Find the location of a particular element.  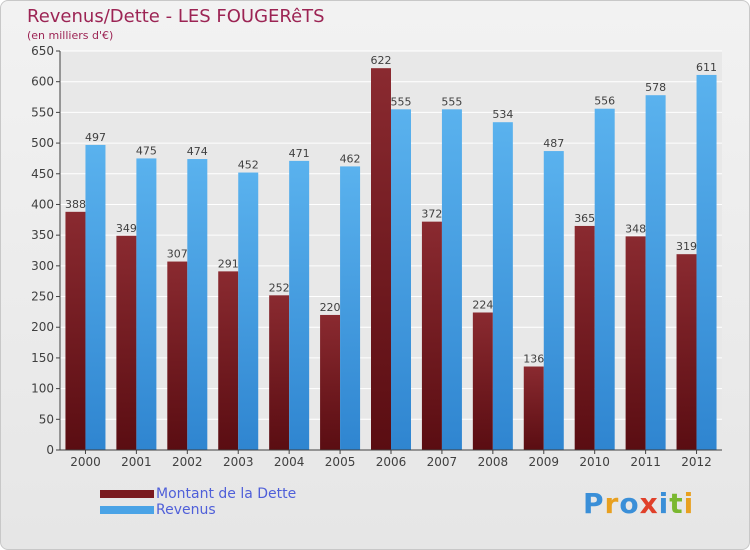

bar-revenue-2005 is located at coordinates (350, 308).